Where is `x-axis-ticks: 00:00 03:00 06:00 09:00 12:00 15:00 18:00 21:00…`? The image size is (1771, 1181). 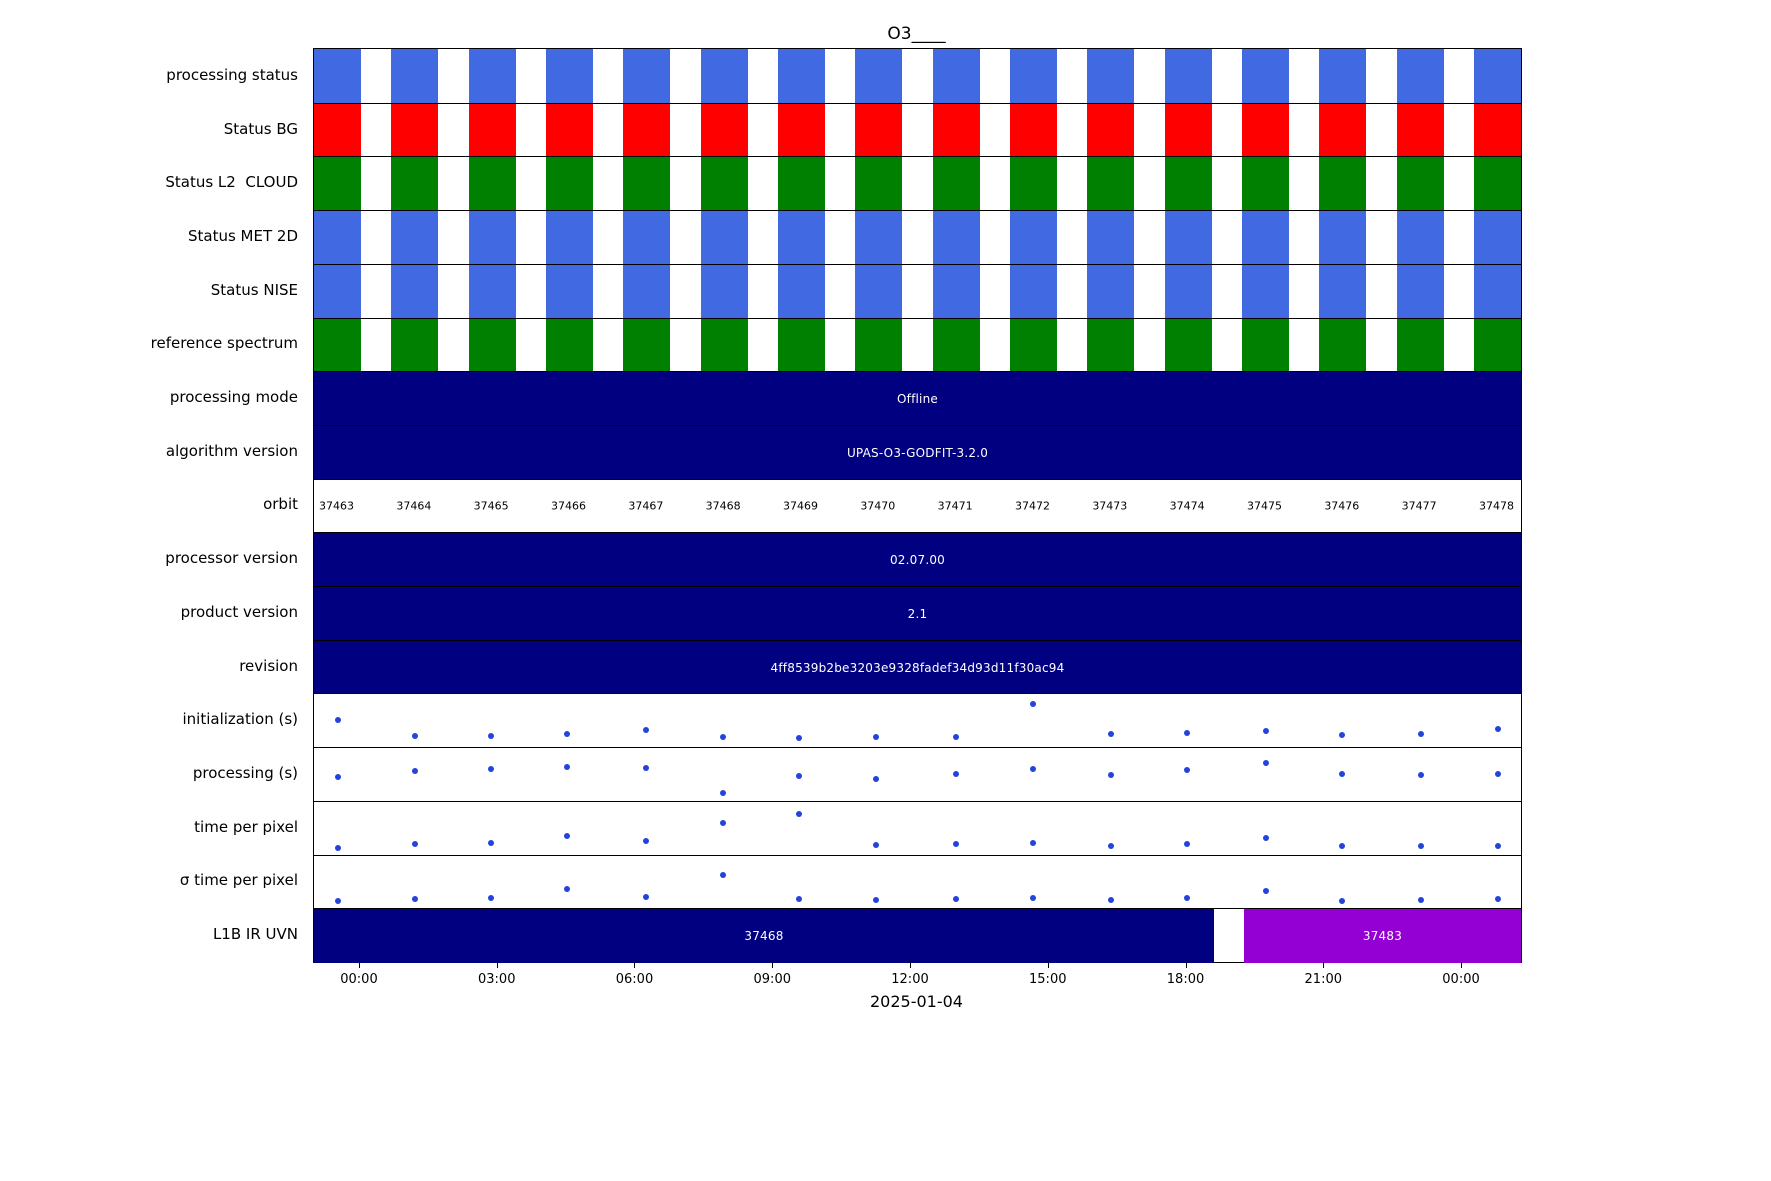 x-axis-ticks: 00:00 03:00 06:00 09:00 12:00 15:00 18:00 21:00… is located at coordinates (916, 980).